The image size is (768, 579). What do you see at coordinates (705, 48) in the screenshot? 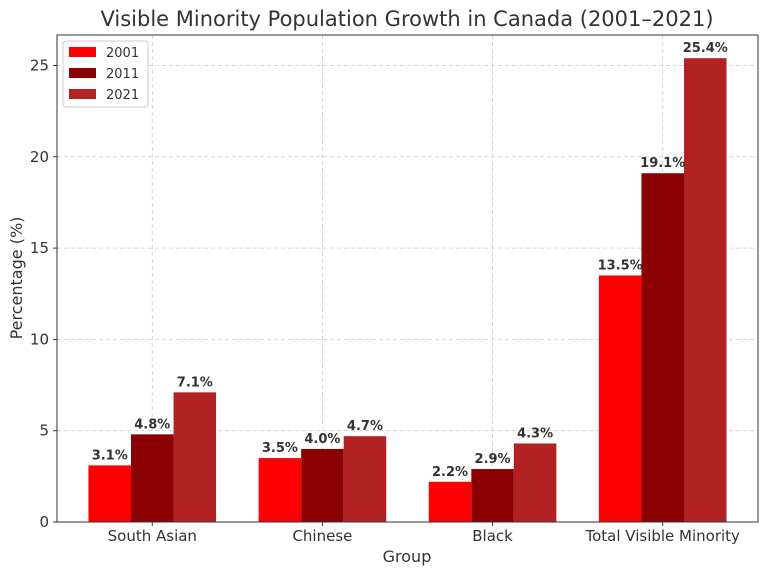
I see `data-label: 25.4%` at bounding box center [705, 48].